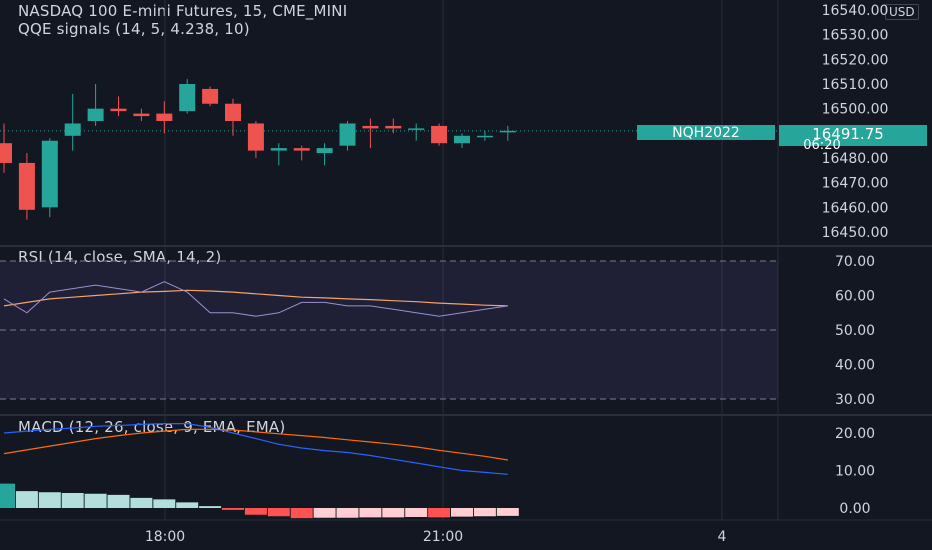  I want to click on y-tick-label: 20.00, so click(855, 434).